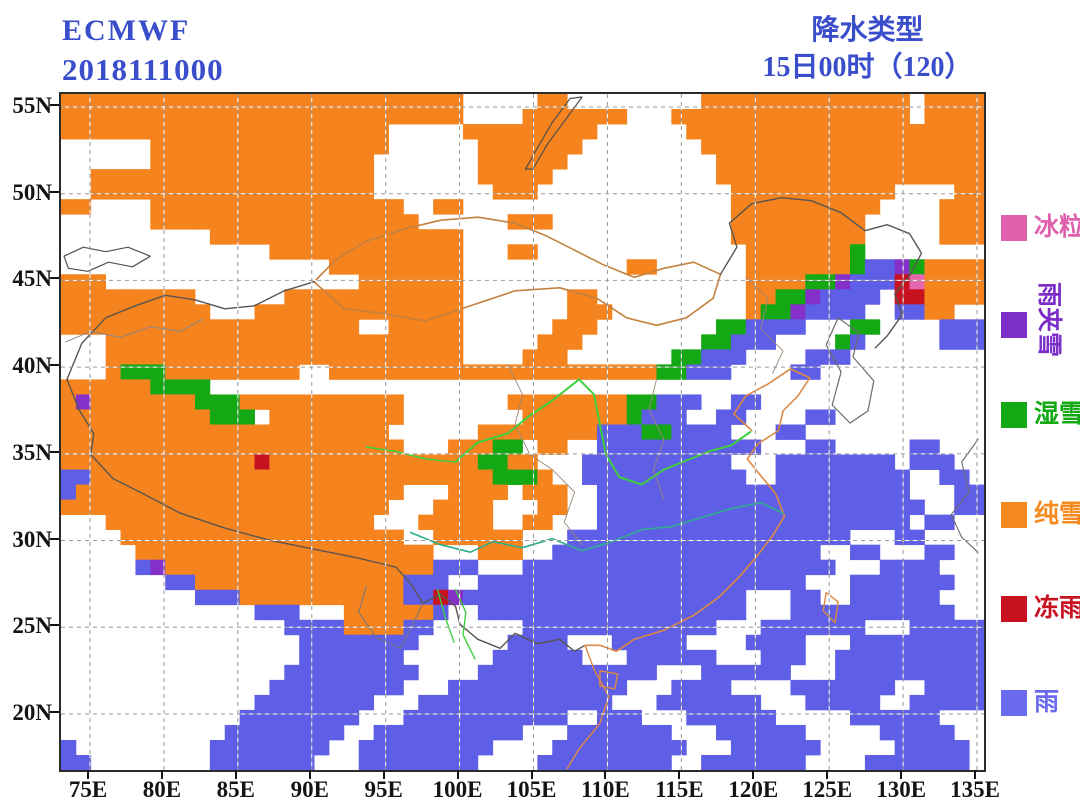 The width and height of the screenshot is (1080, 810). I want to click on lon-tick-80E, so click(161, 774).